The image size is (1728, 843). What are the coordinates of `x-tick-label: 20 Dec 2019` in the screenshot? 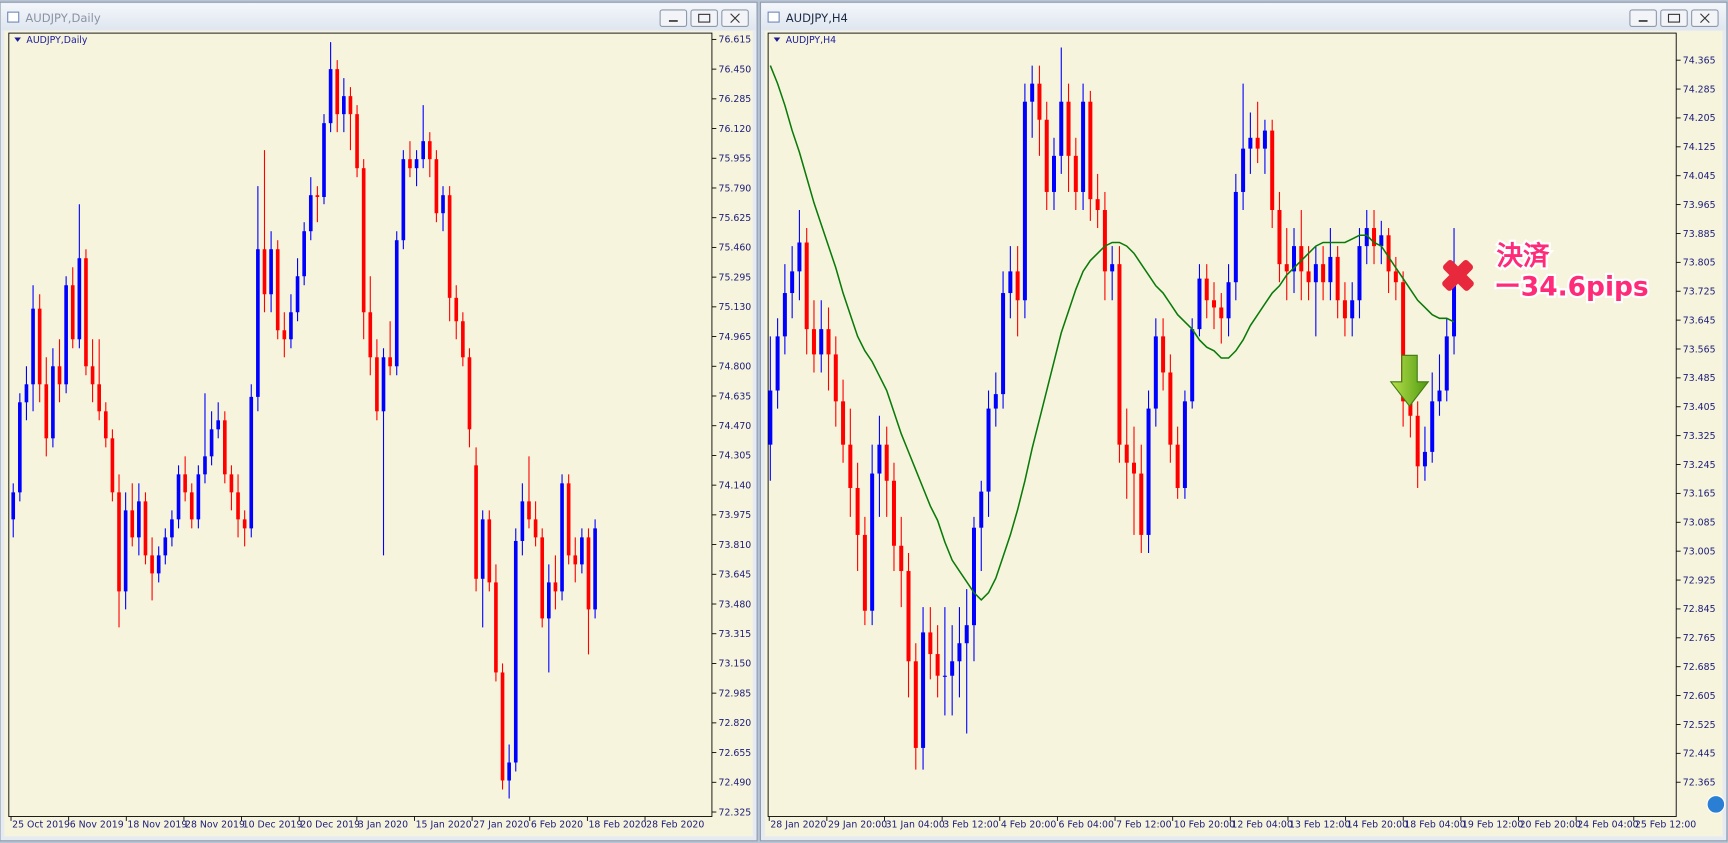 It's located at (330, 825).